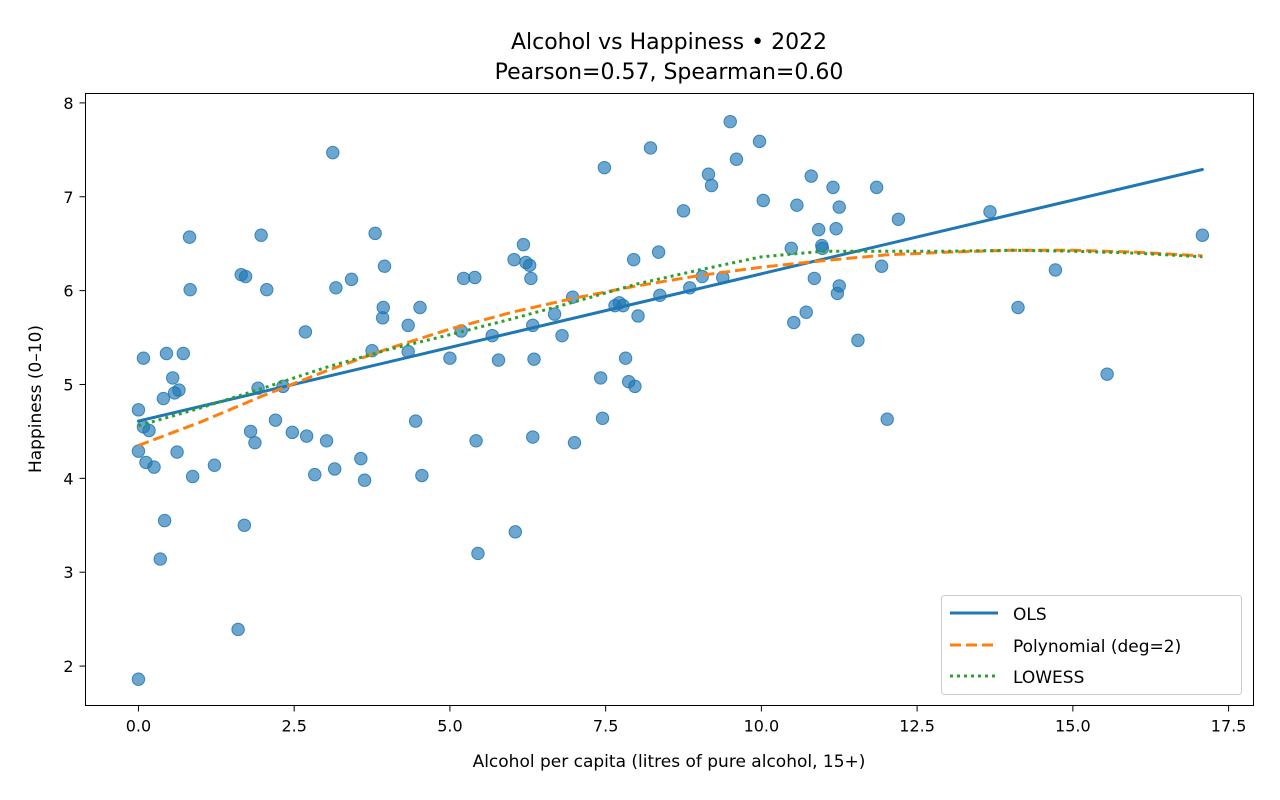 The image size is (1280, 800). I want to click on chart-title: Alcohol vs Happiness • 2022, so click(669, 42).